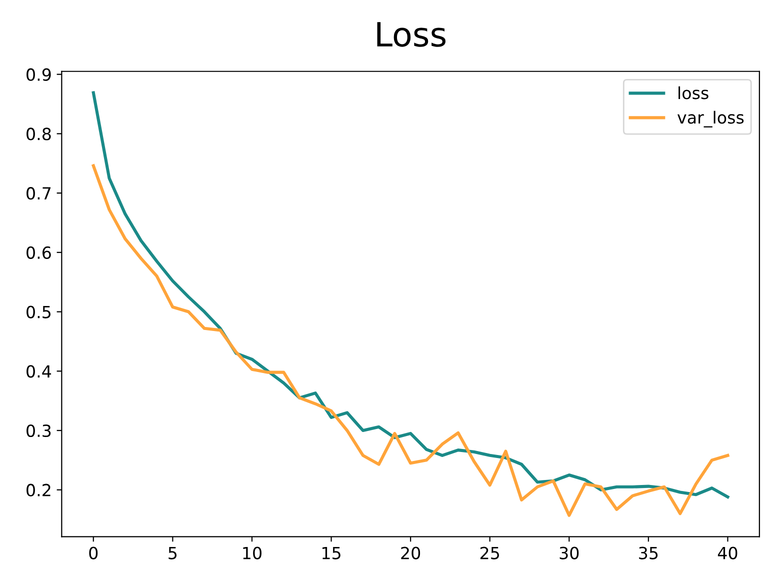  Describe the element at coordinates (710, 119) in the screenshot. I see `legend-label: var_loss` at that location.